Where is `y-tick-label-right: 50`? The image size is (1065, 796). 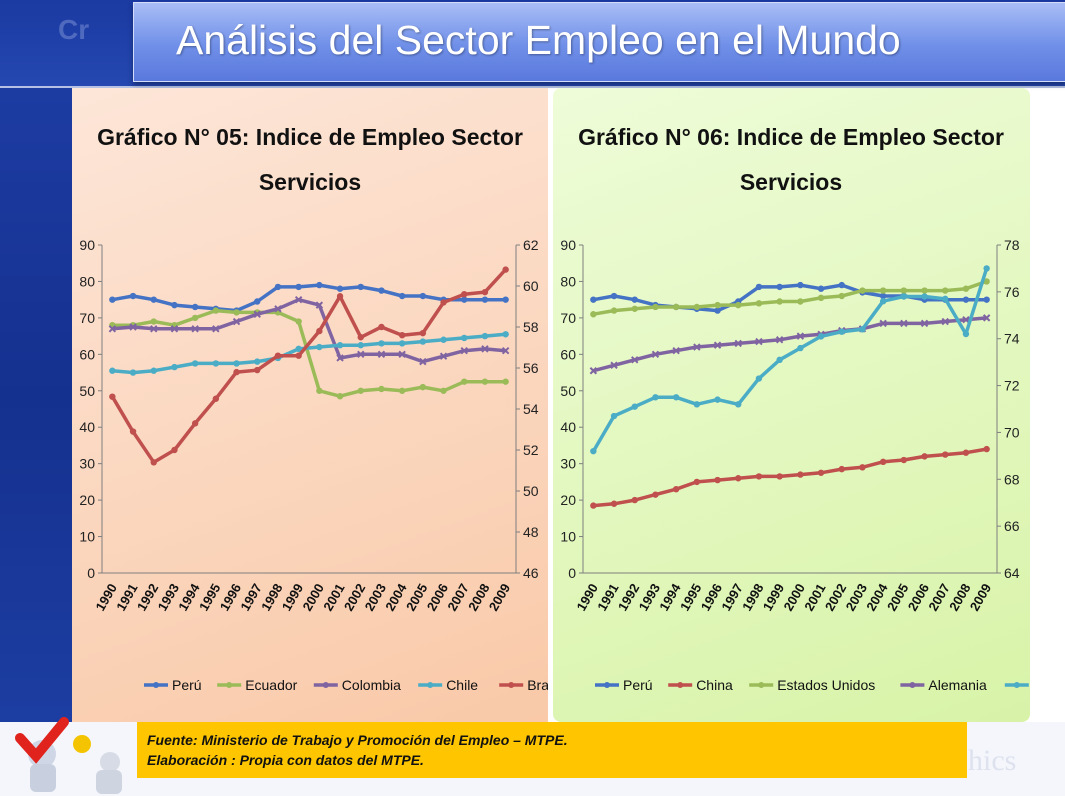 y-tick-label-right: 50 is located at coordinates (531, 491).